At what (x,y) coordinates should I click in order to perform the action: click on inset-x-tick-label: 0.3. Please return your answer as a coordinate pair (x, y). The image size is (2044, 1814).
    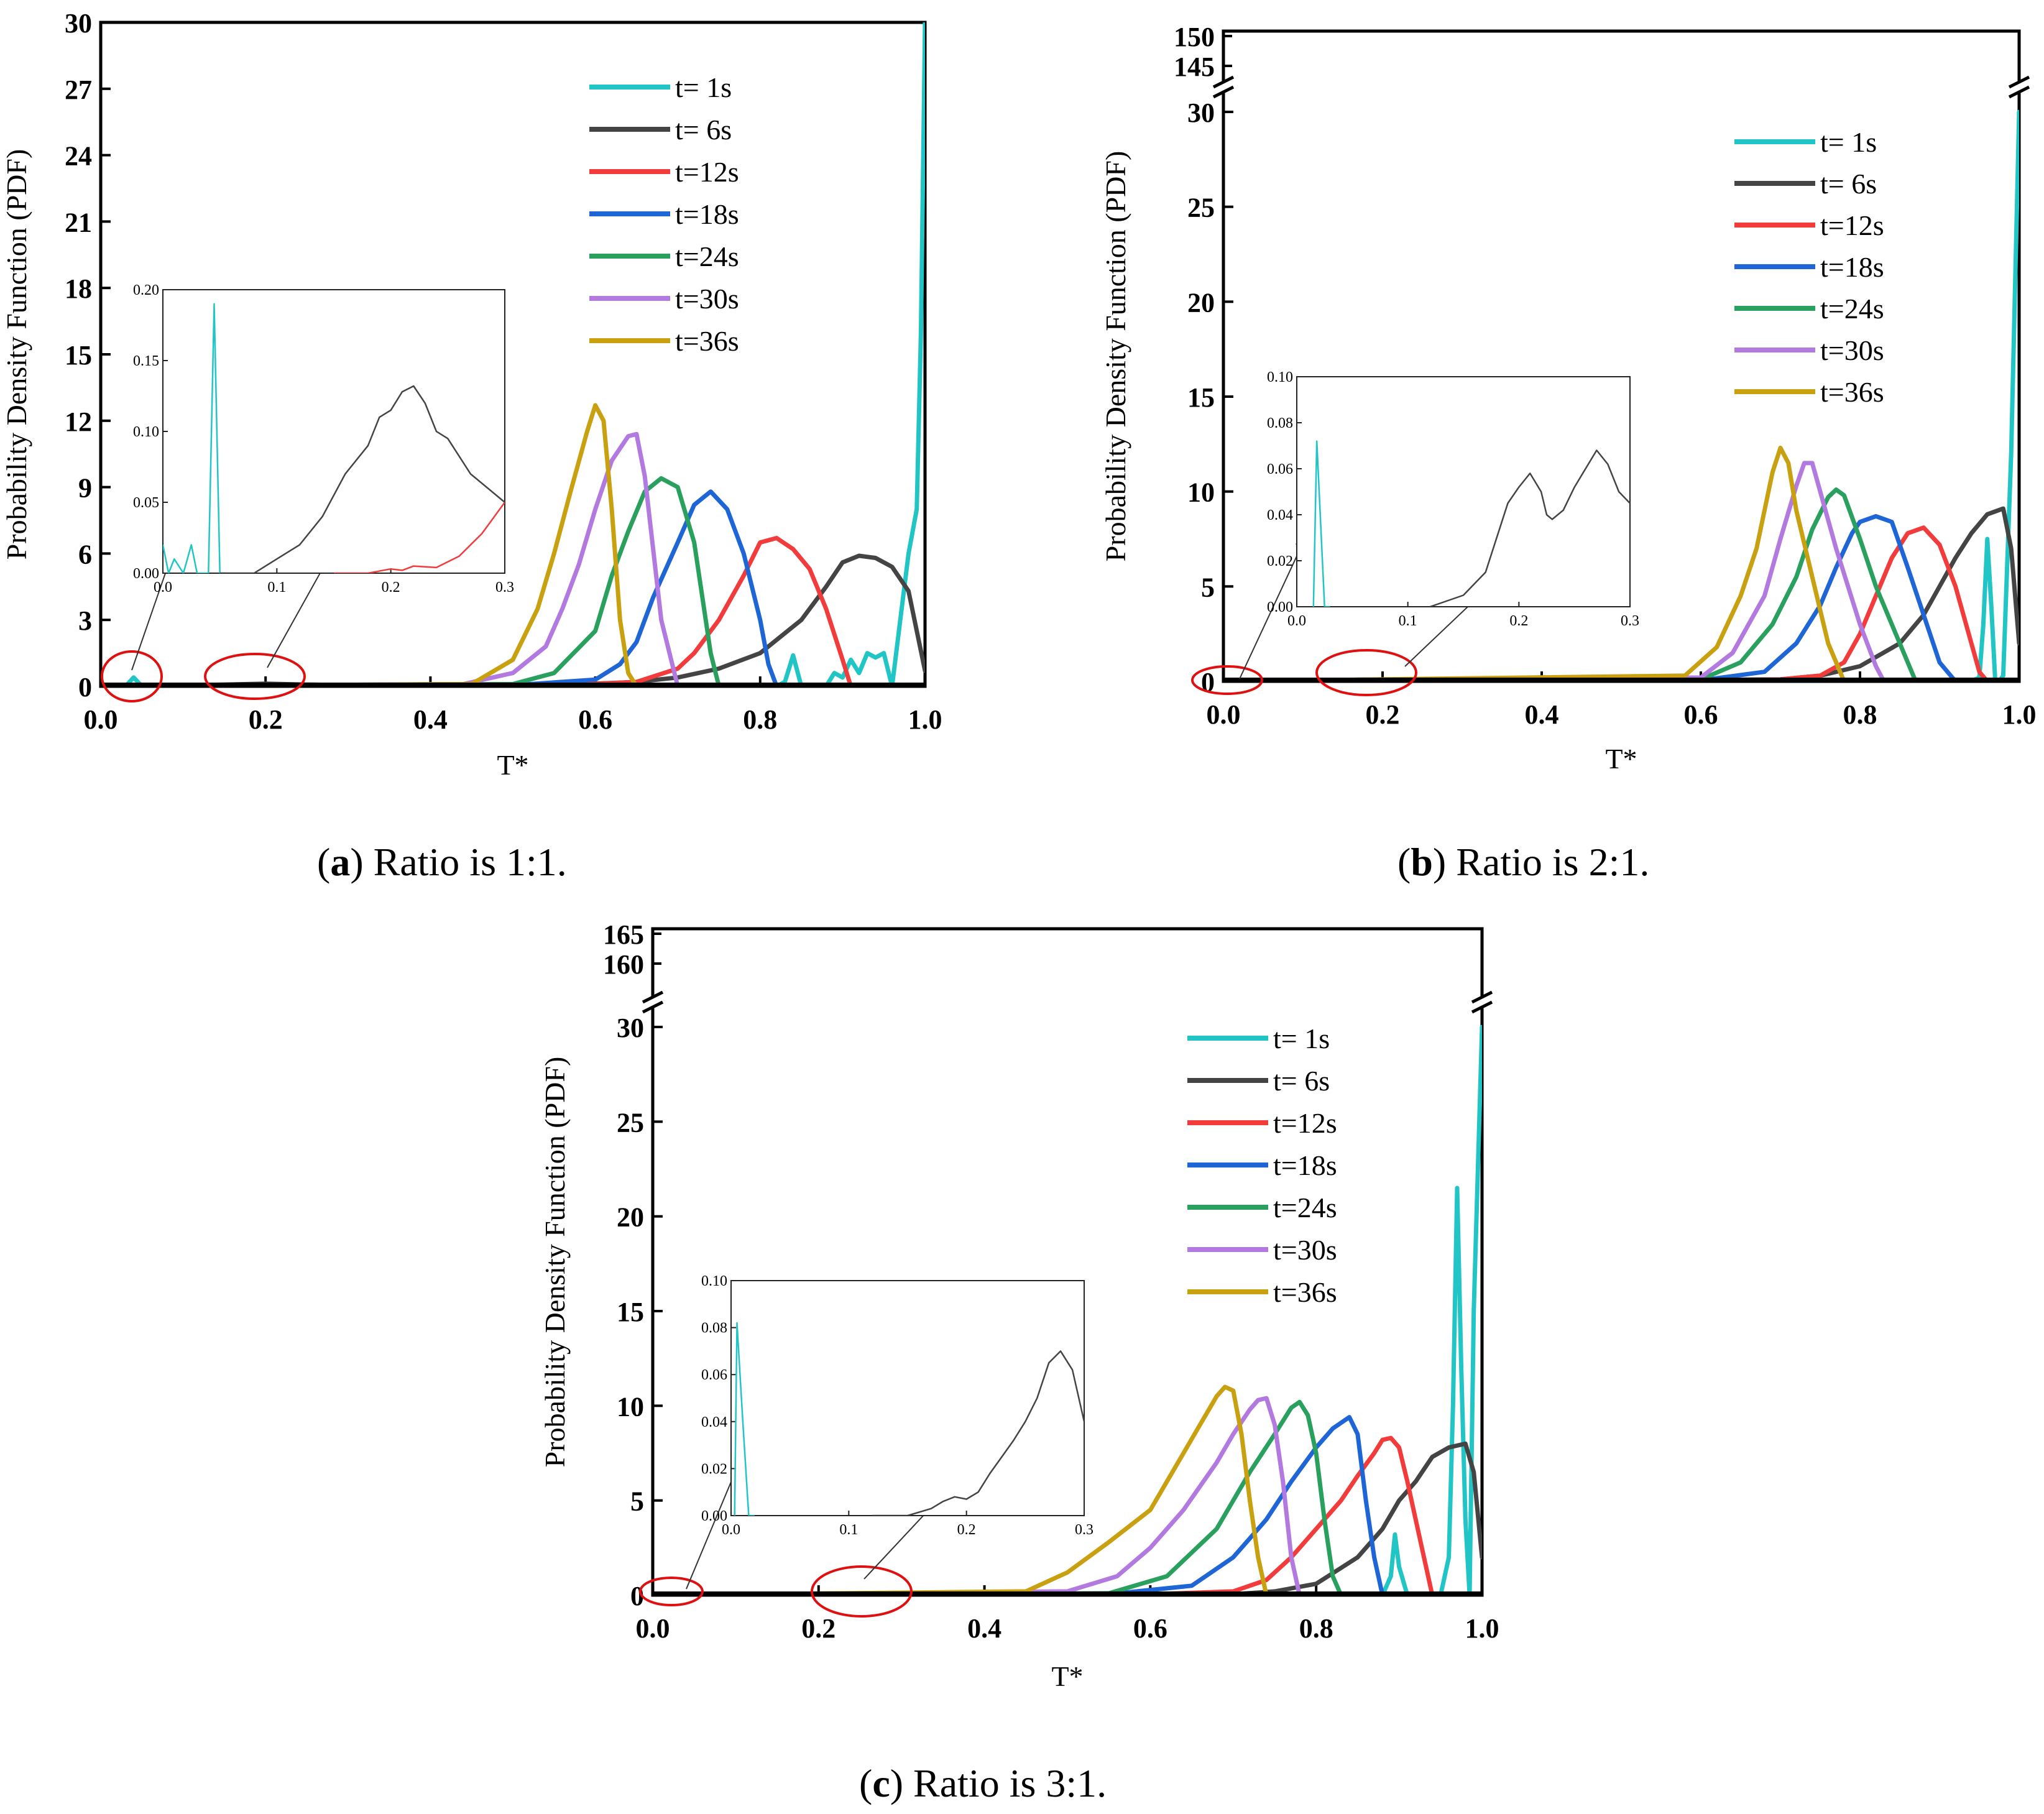
    Looking at the image, I should click on (504, 587).